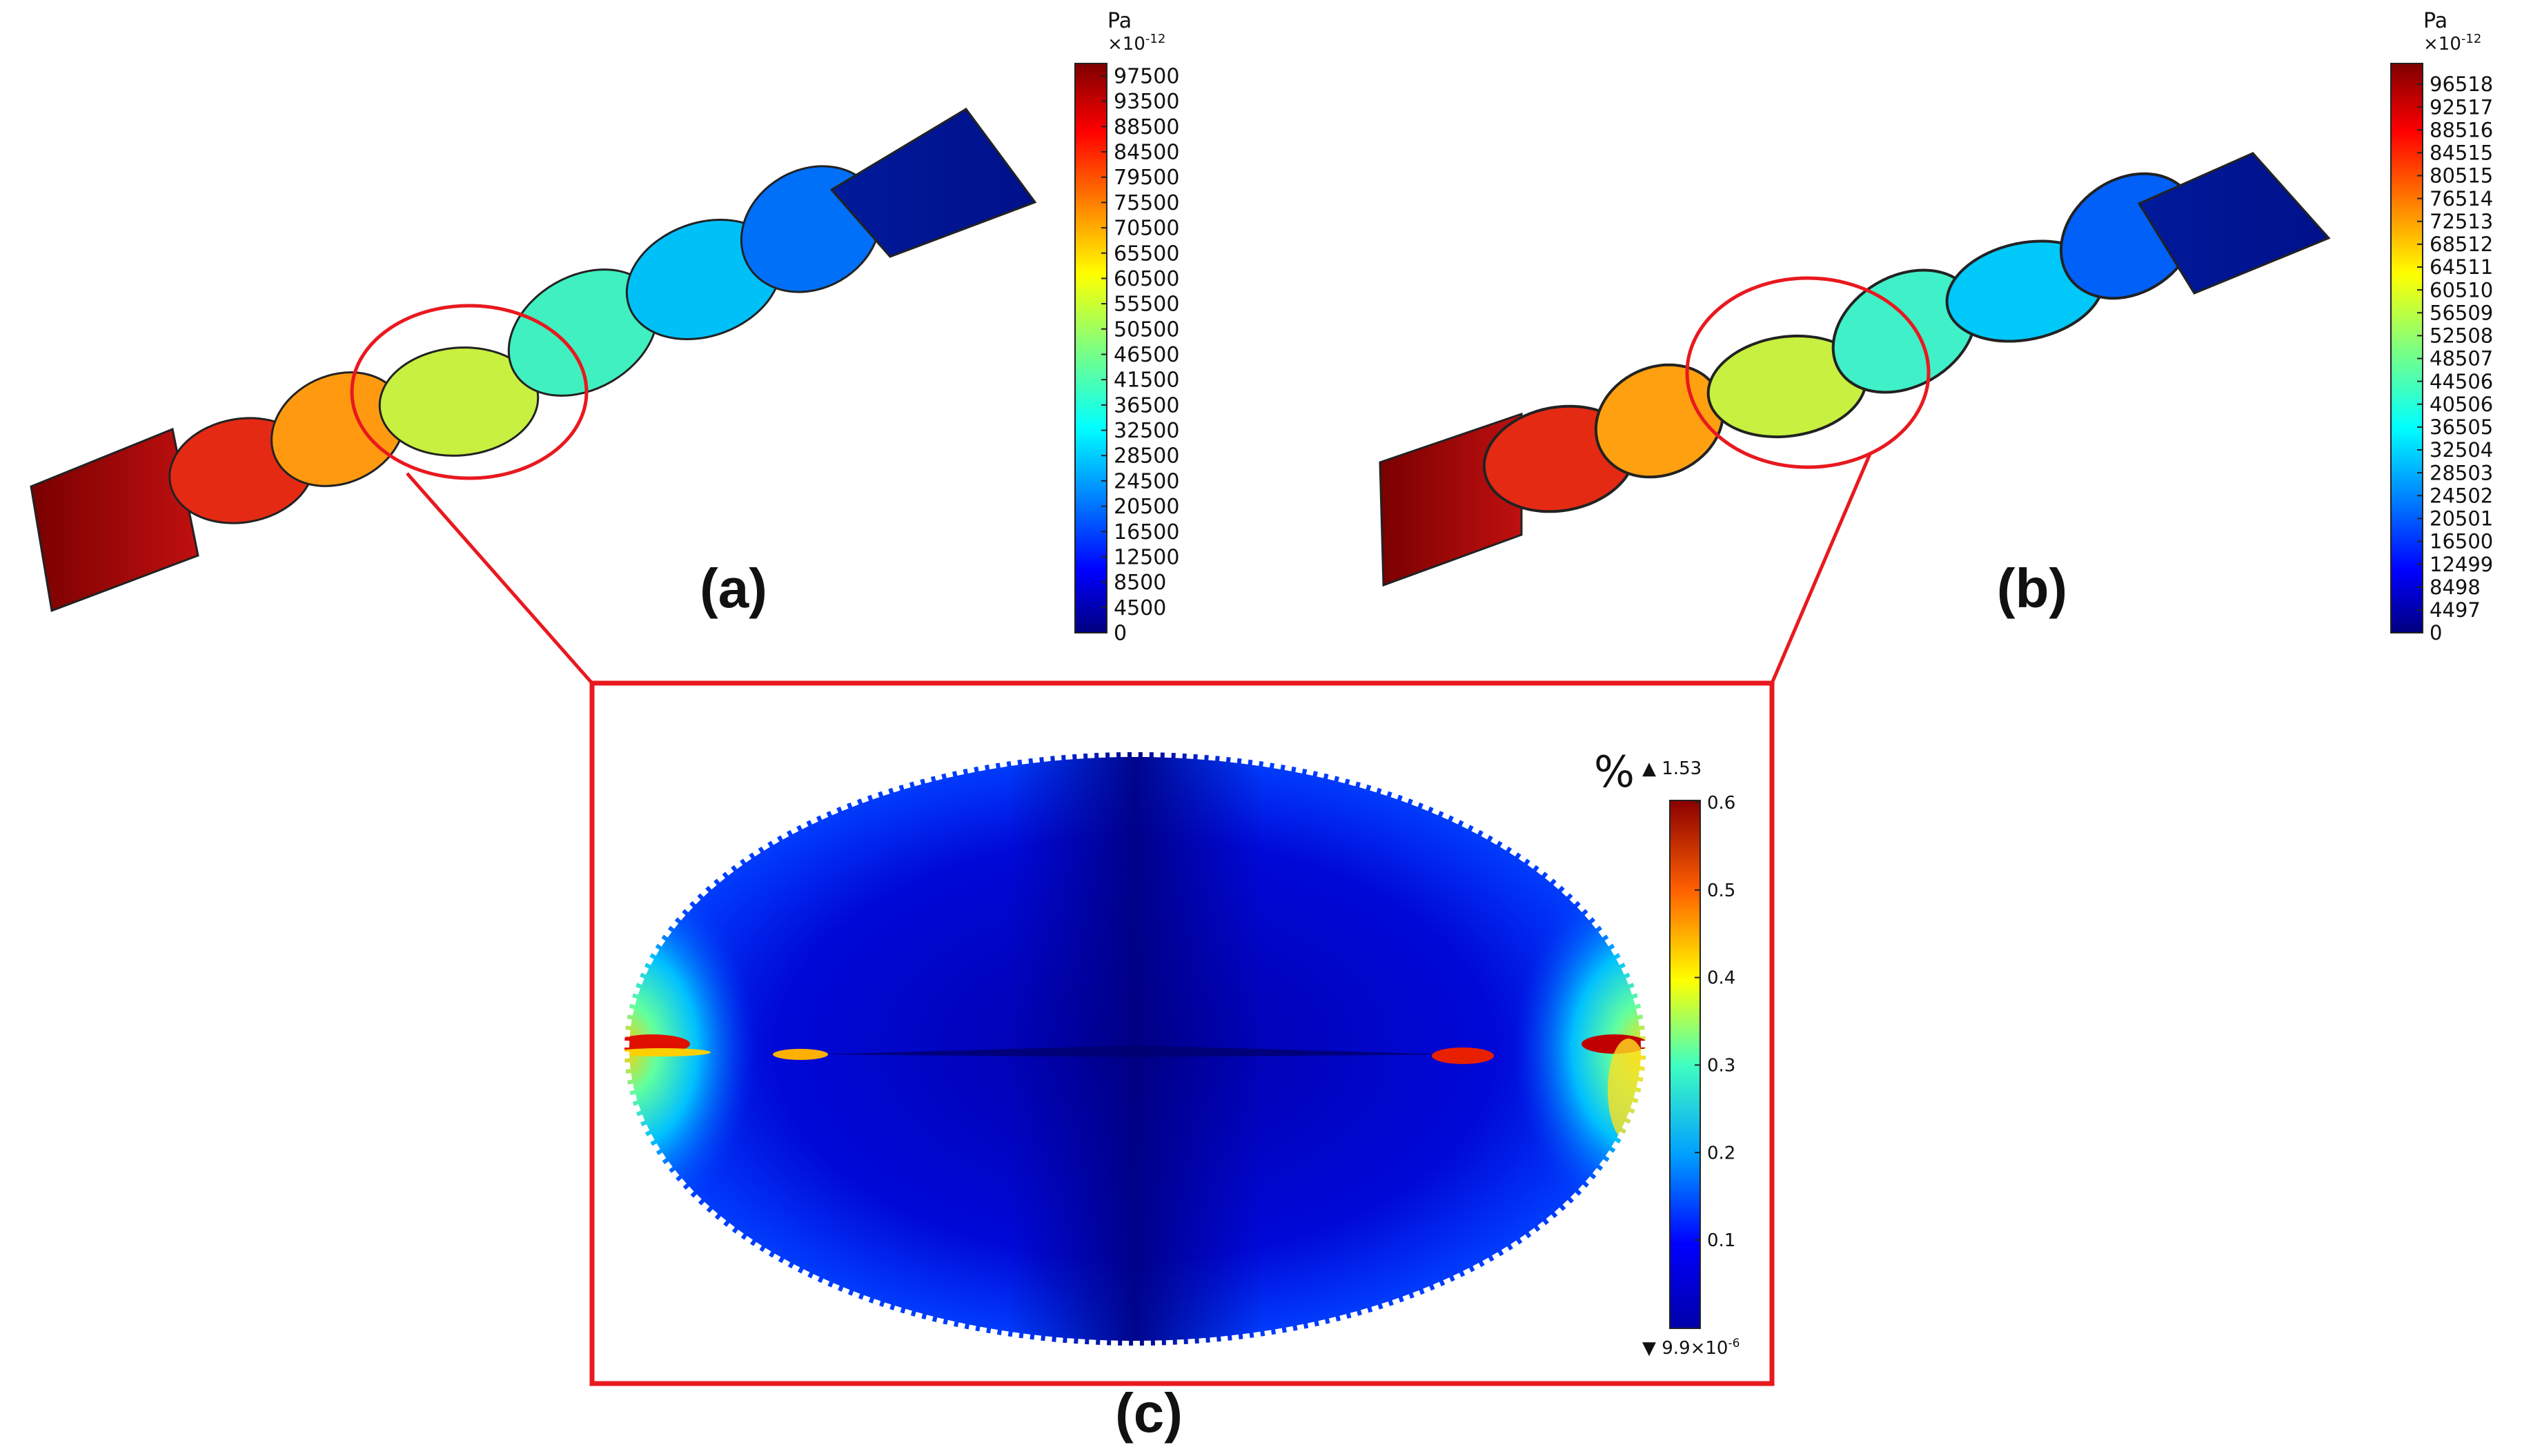  What do you see at coordinates (1808, 373) in the screenshot?
I see `highlight-circle-b` at bounding box center [1808, 373].